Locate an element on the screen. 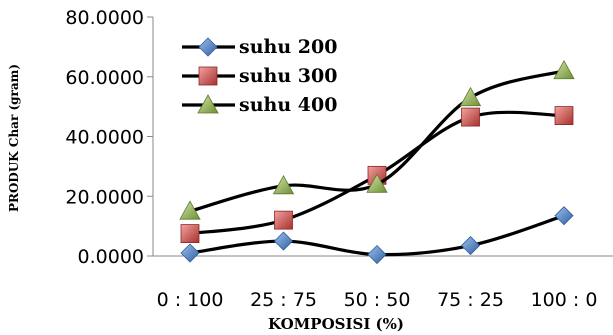  y-tick-label: 40.0000 is located at coordinates (104, 138).